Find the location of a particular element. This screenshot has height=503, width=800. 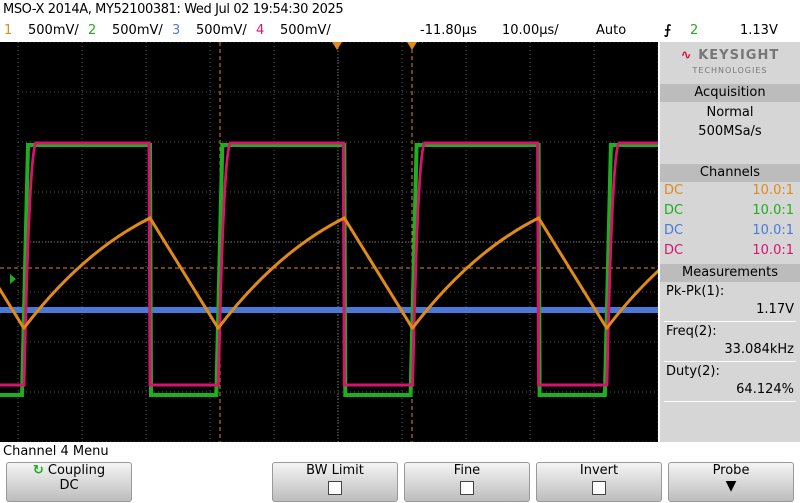

delay-marker is located at coordinates (412, 46).